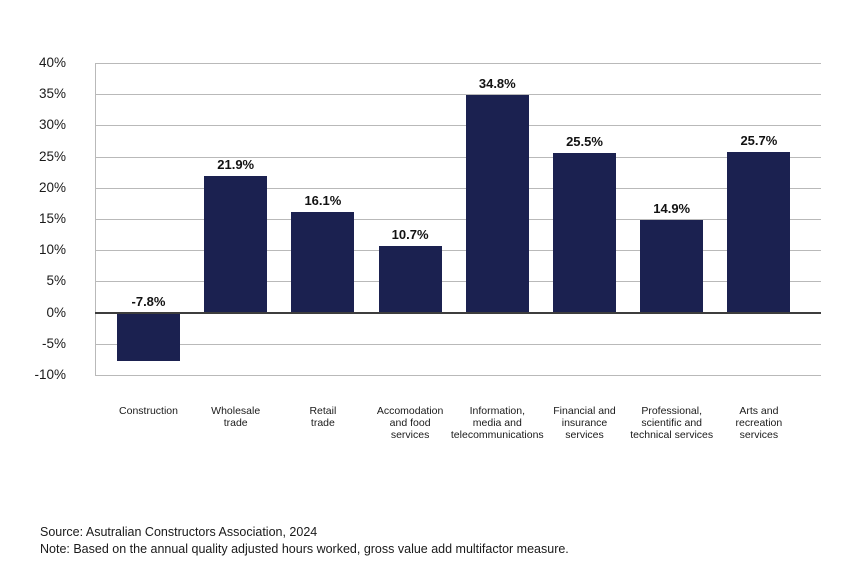 The height and width of the screenshot is (565, 860). I want to click on bar-value-label: 21.9%, so click(236, 164).